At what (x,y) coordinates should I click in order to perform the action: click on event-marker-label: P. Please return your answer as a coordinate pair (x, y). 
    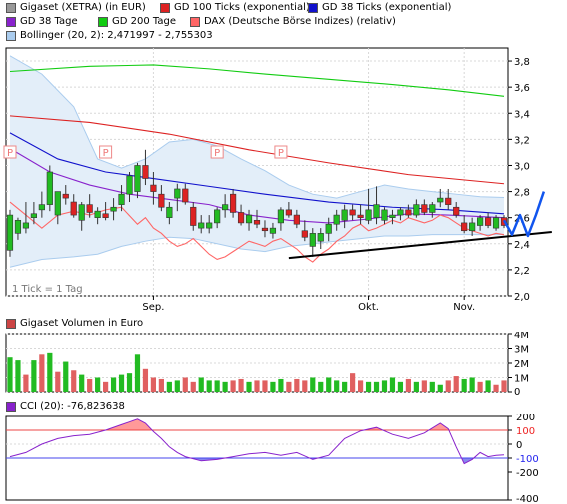
    Looking at the image, I should click on (281, 153).